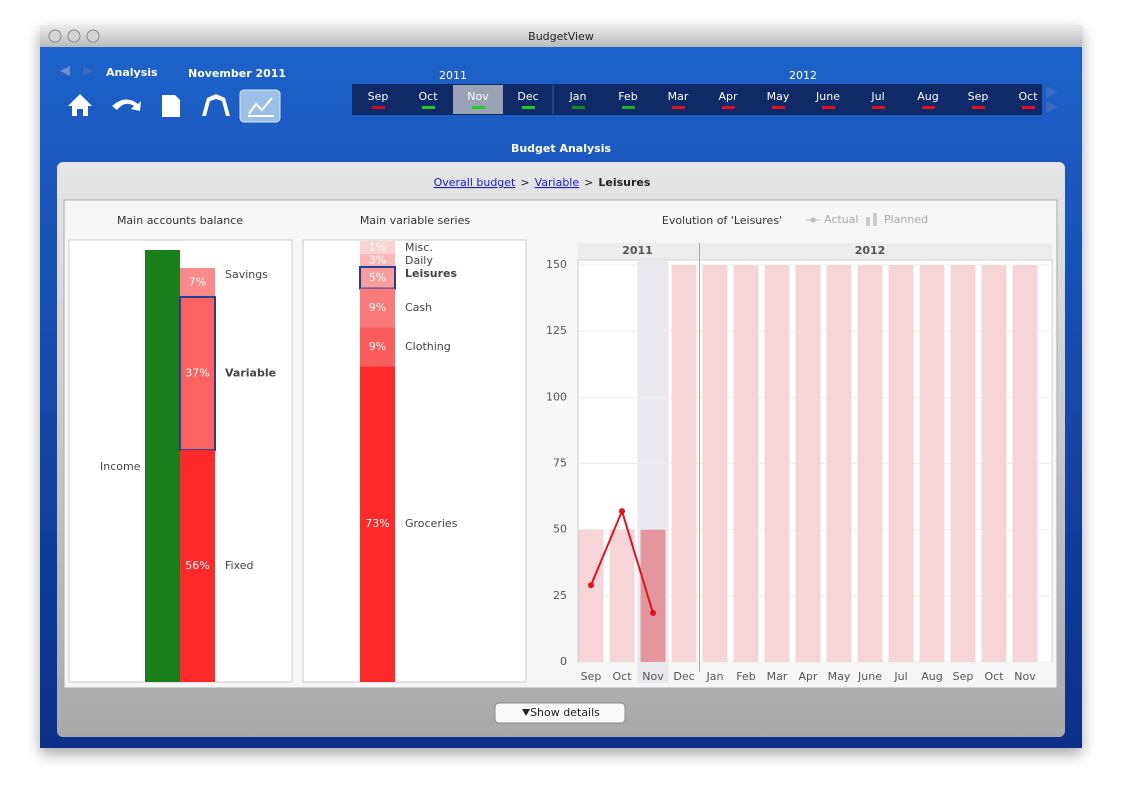  I want to click on button-arrow, so click(526, 712).